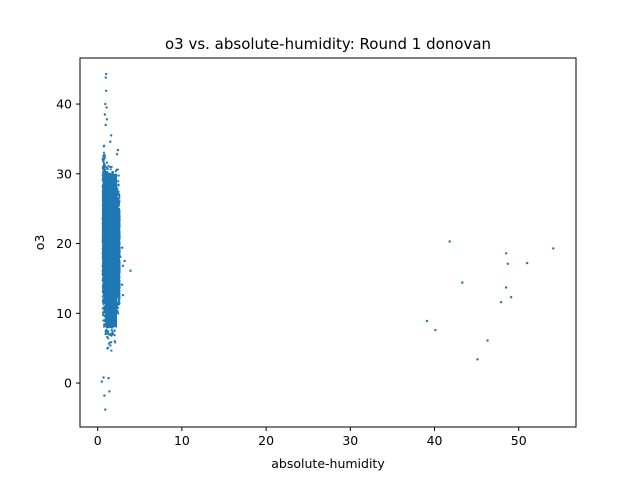 The height and width of the screenshot is (480, 640). Describe the element at coordinates (68, 383) in the screenshot. I see `y-tick-label: 0` at that location.